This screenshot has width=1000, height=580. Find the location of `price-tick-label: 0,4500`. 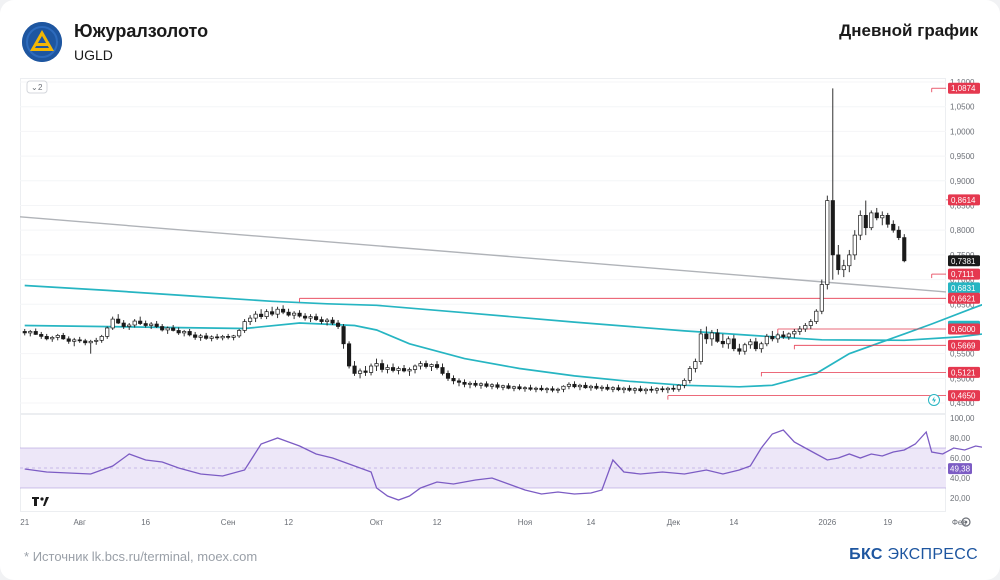

price-tick-label: 0,4500 is located at coordinates (962, 403).